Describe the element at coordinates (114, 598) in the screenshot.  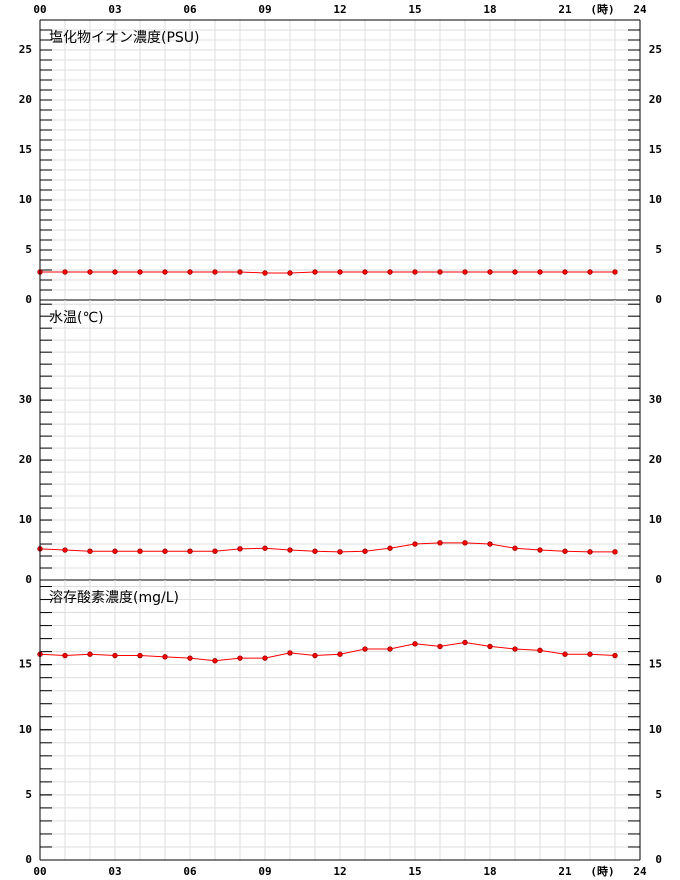
I see `panel-title: 溶存酸素濃度(mg/L)` at that location.